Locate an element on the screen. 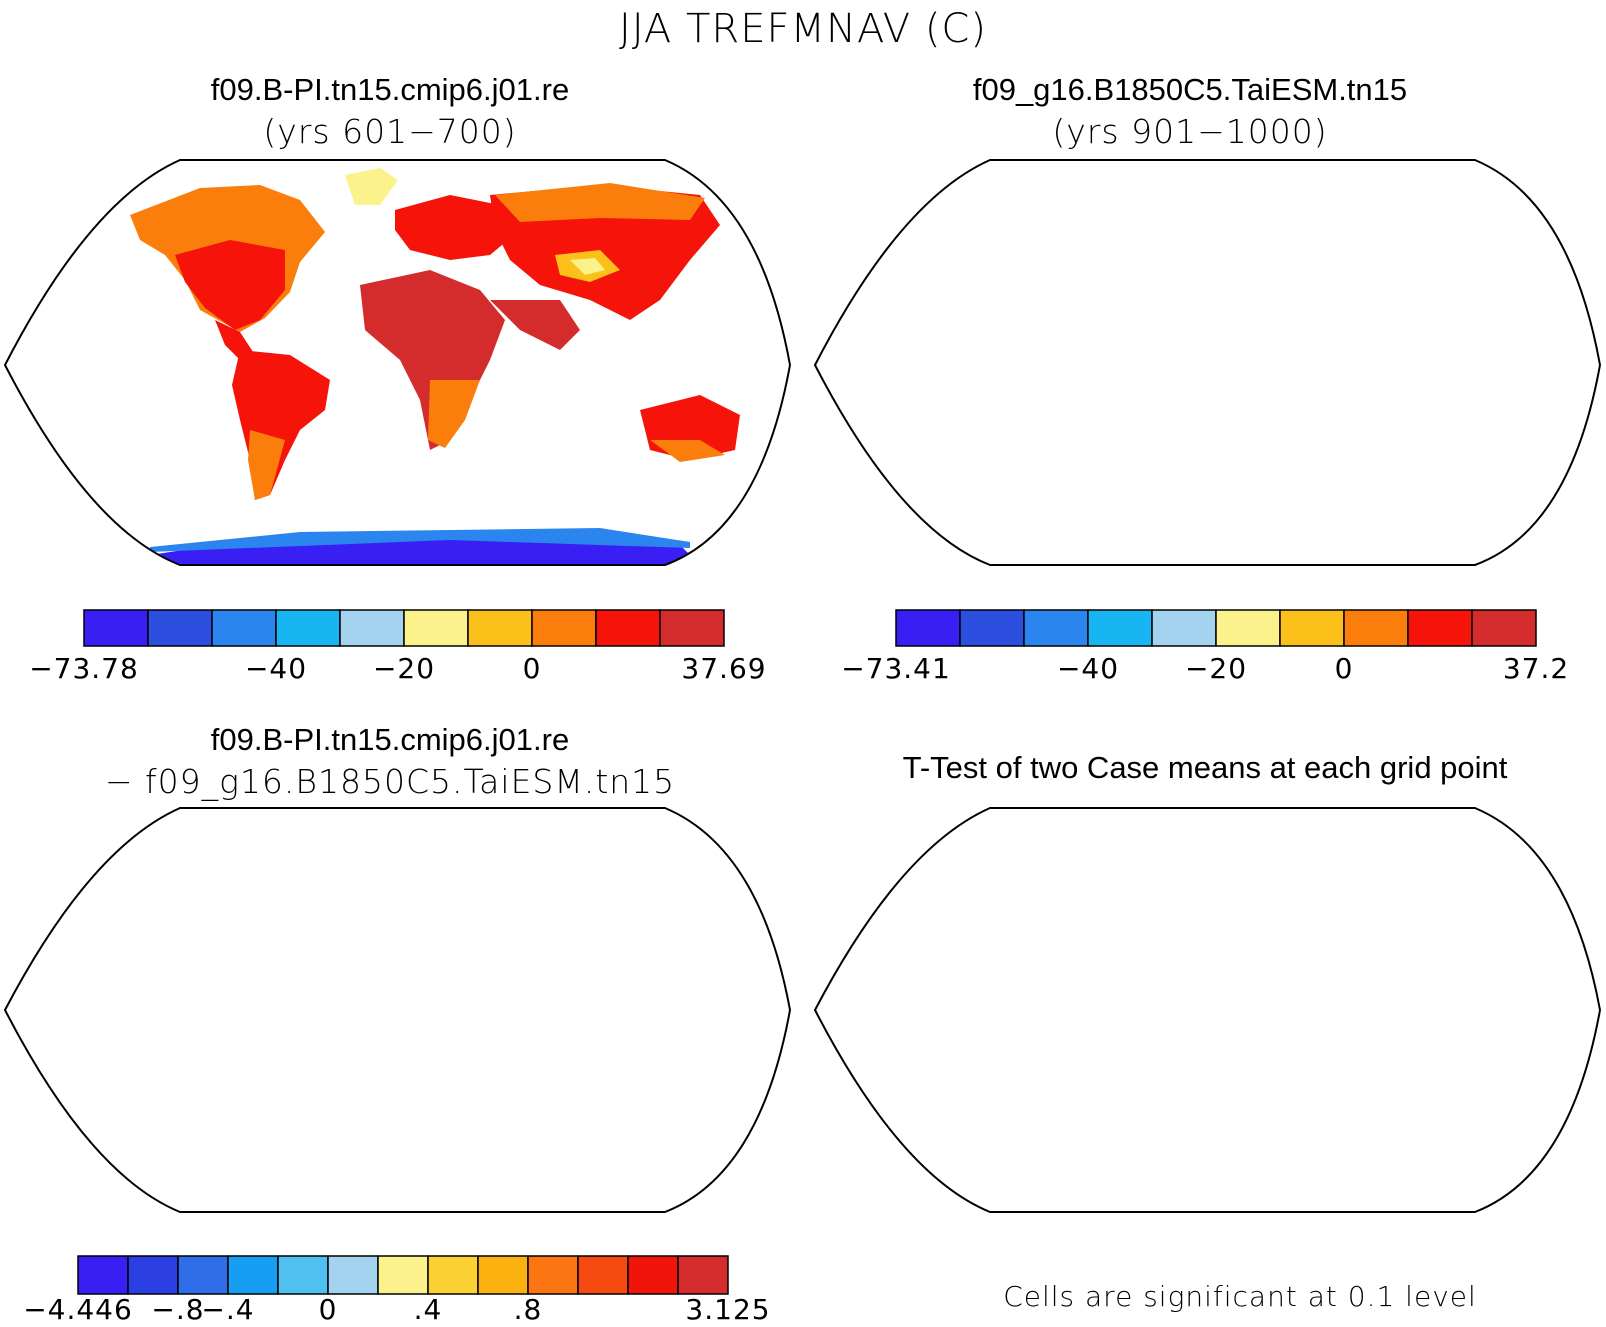 The height and width of the screenshot is (1327, 1606). antarctica-patch-west is located at coordinates (1110, 1201).